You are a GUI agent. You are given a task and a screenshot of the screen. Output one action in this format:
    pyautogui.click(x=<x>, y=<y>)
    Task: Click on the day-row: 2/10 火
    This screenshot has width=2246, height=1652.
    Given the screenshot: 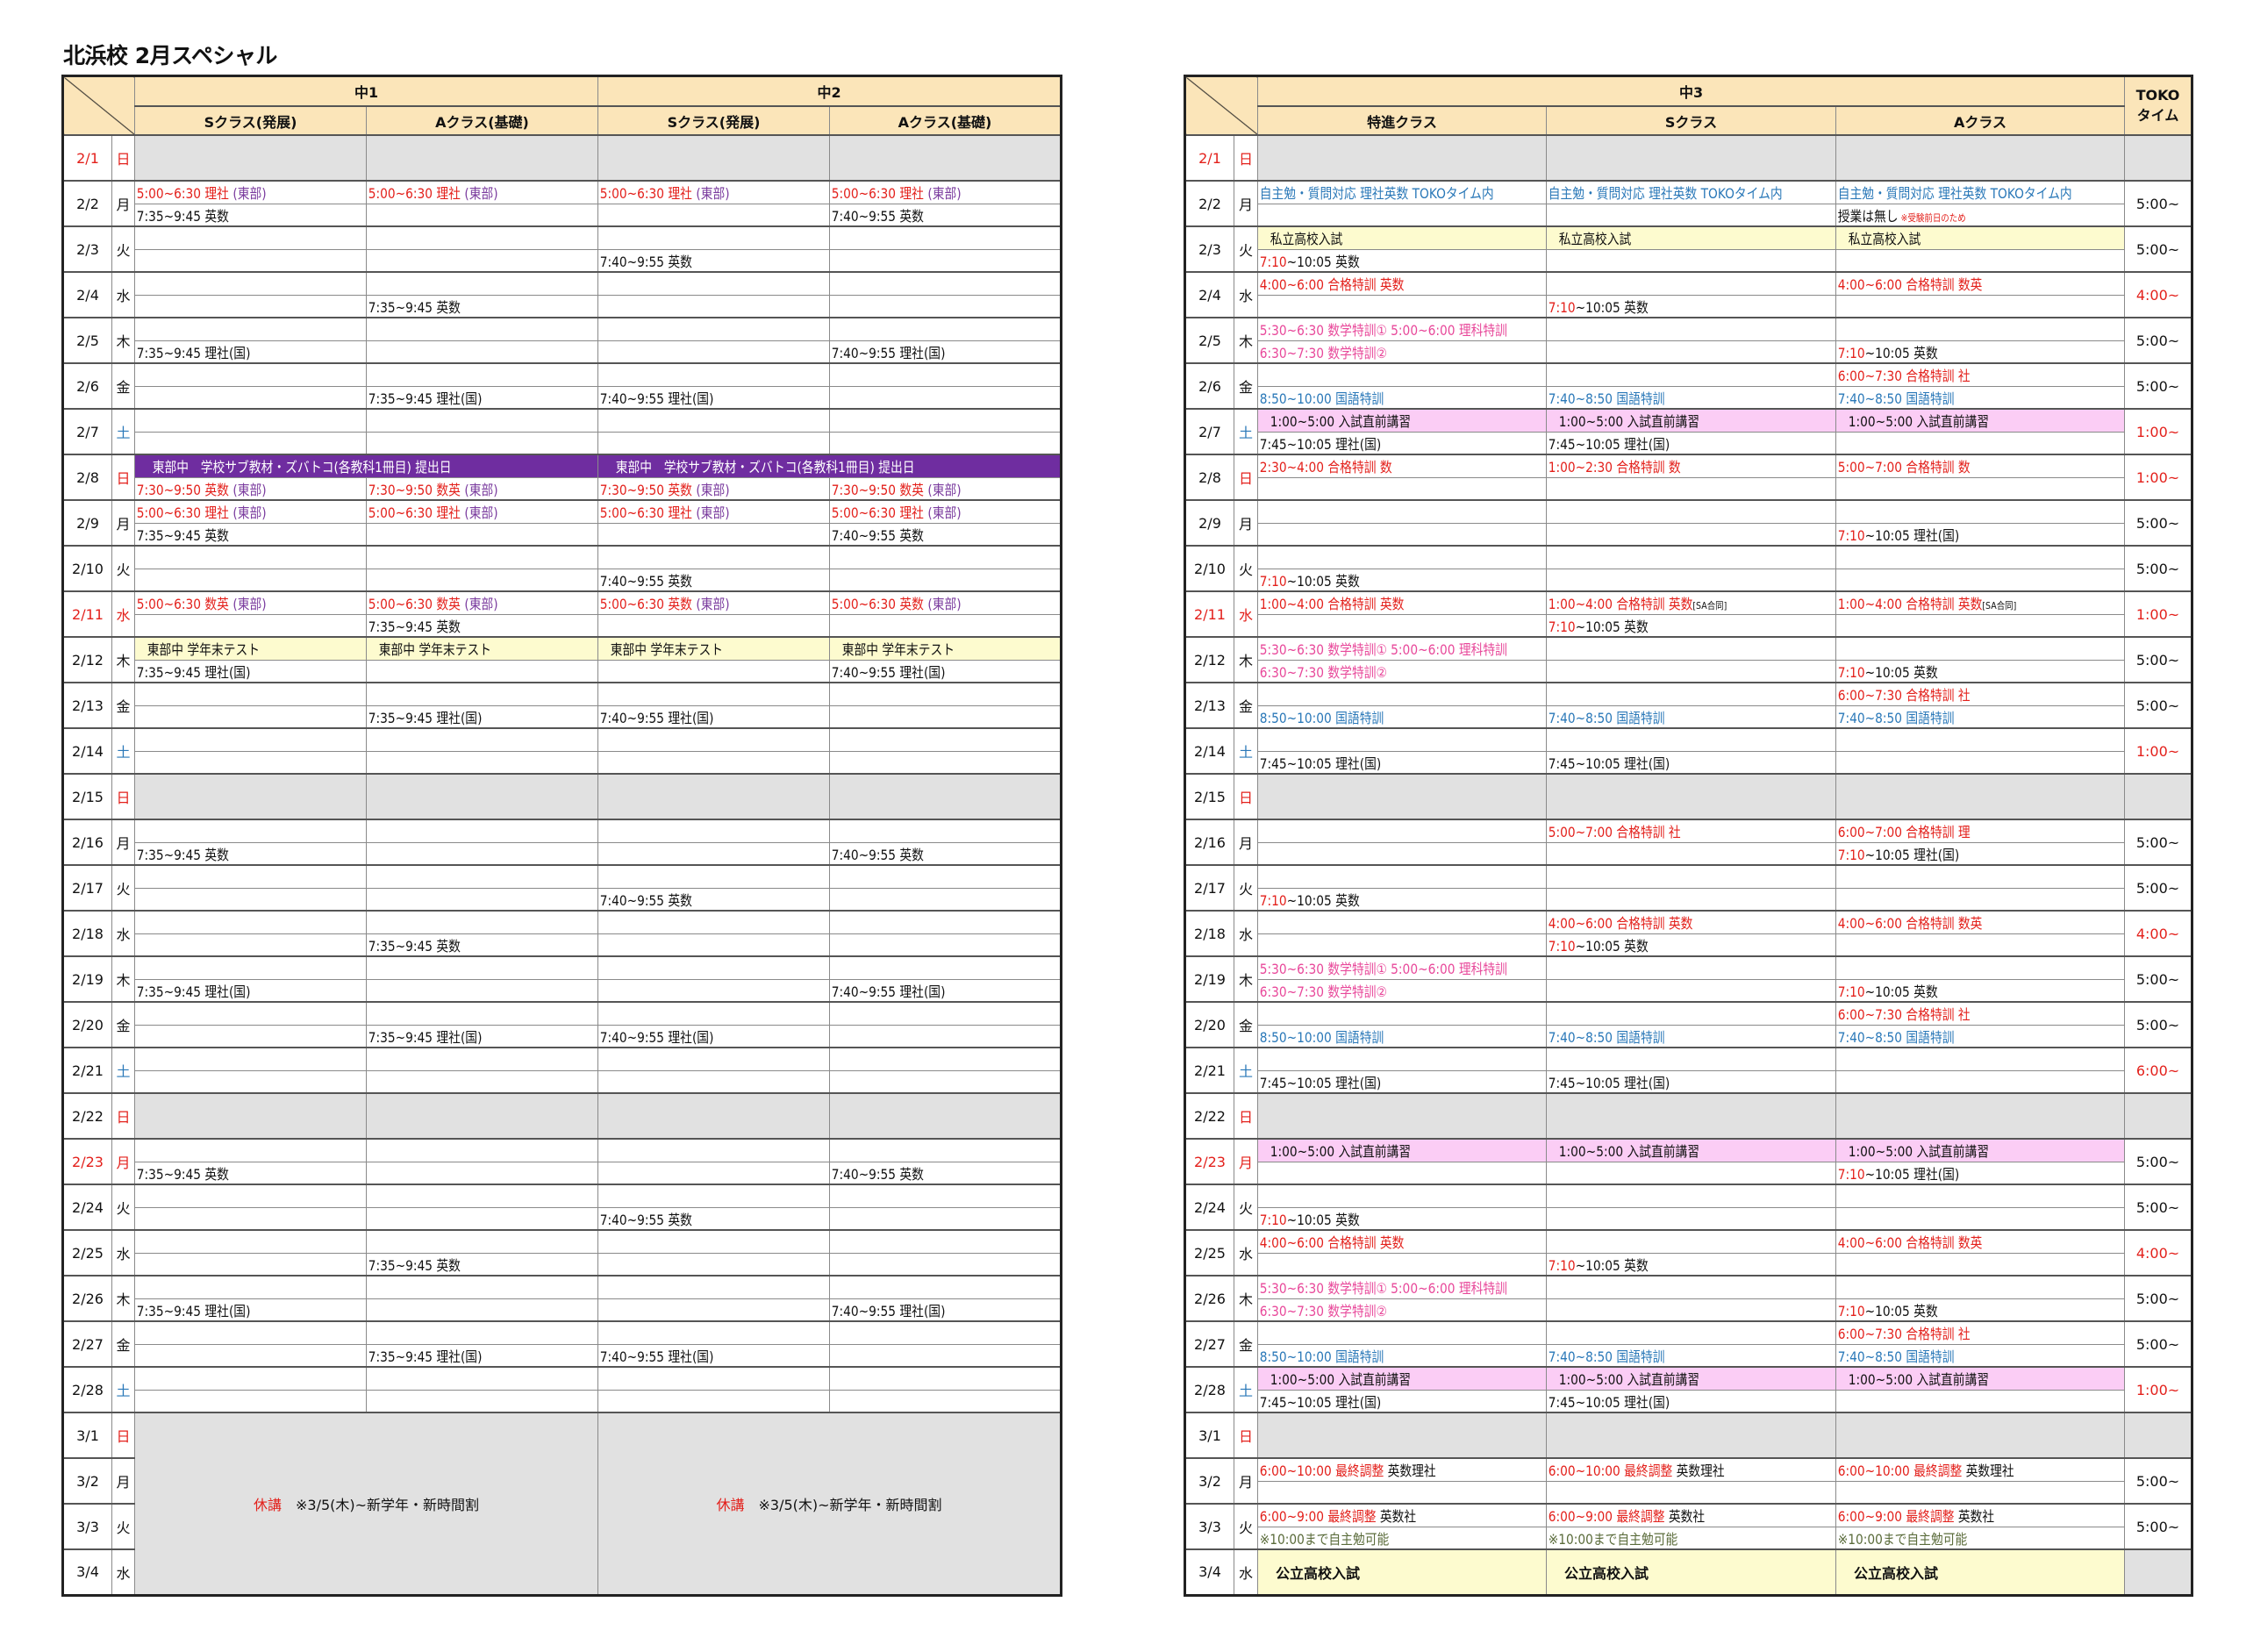 What is the action you would take?
    pyautogui.click(x=562, y=568)
    